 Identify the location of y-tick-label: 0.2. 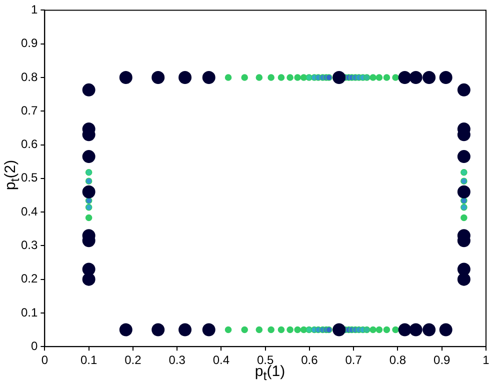
(29, 279).